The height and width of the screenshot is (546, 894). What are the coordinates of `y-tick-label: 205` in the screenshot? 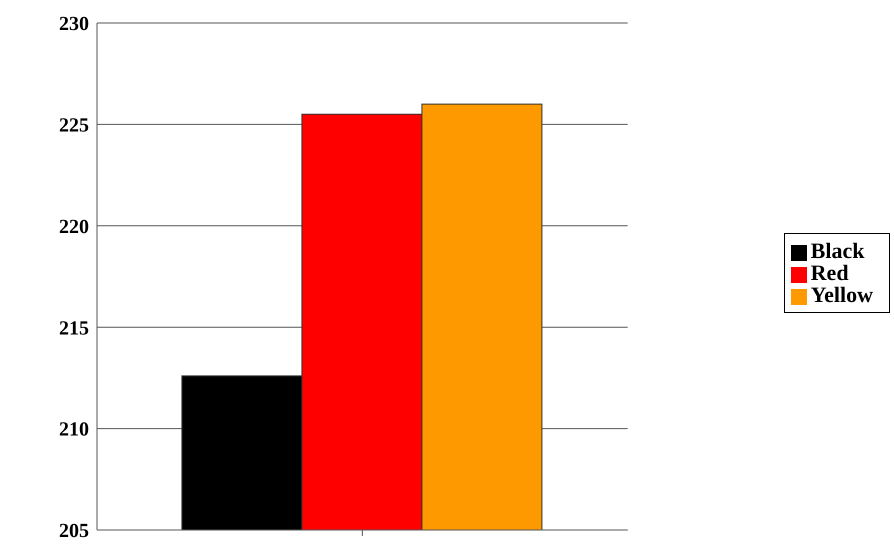 It's located at (74, 531).